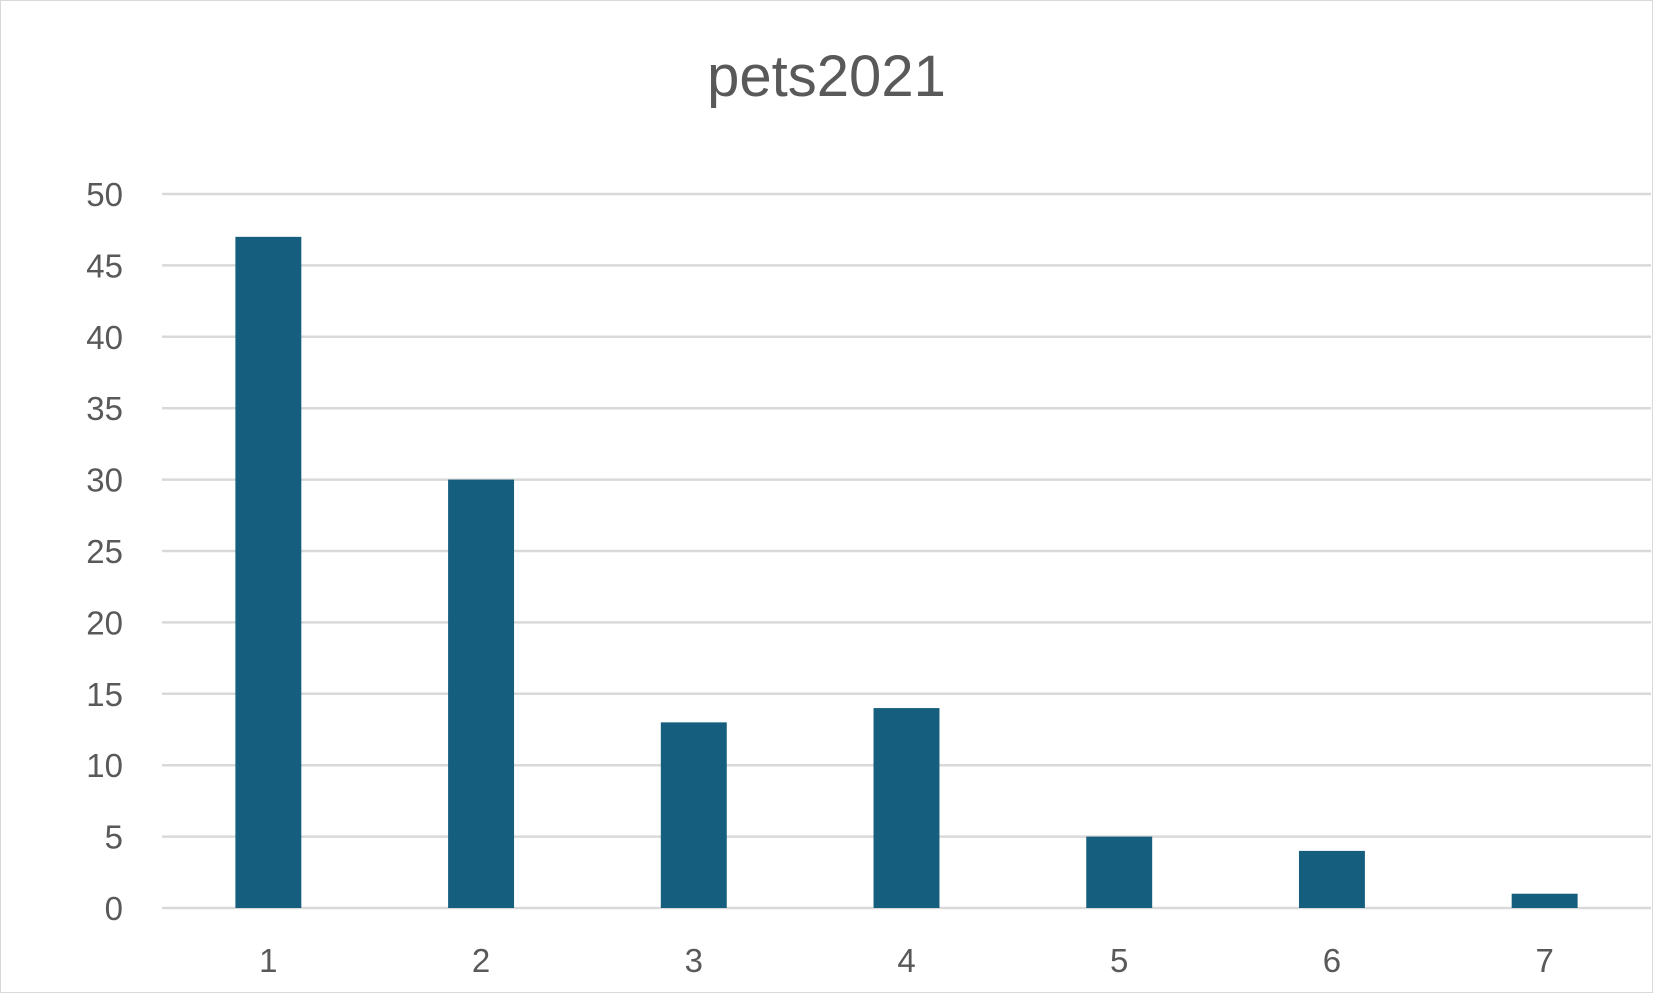 The width and height of the screenshot is (1653, 993). I want to click on y-axis-tick-labels: 0 5 10 15 20 25 30 35 40 45 50, so click(104, 551).